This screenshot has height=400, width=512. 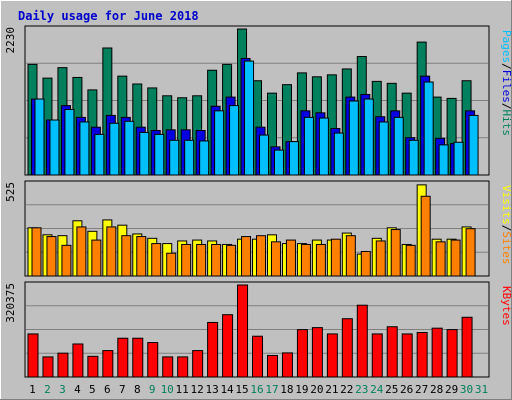 I want to click on x-tick-label: 16, so click(x=256, y=389).